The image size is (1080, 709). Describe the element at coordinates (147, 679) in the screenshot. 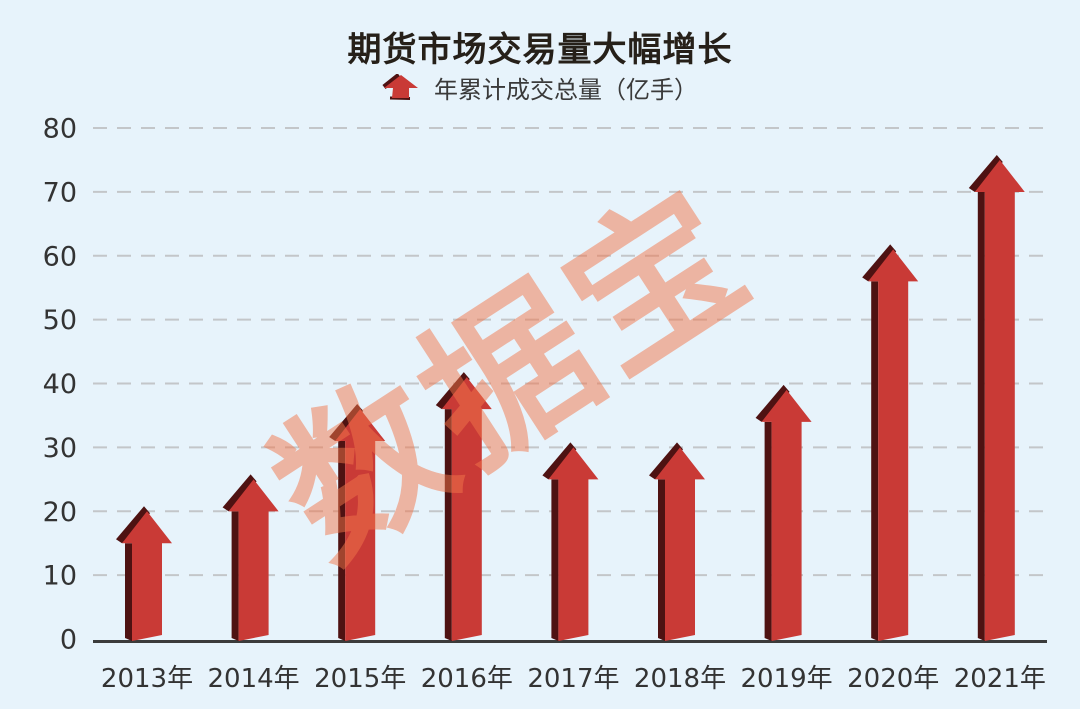

I see `x-tick-label-2013年: 2013年` at that location.